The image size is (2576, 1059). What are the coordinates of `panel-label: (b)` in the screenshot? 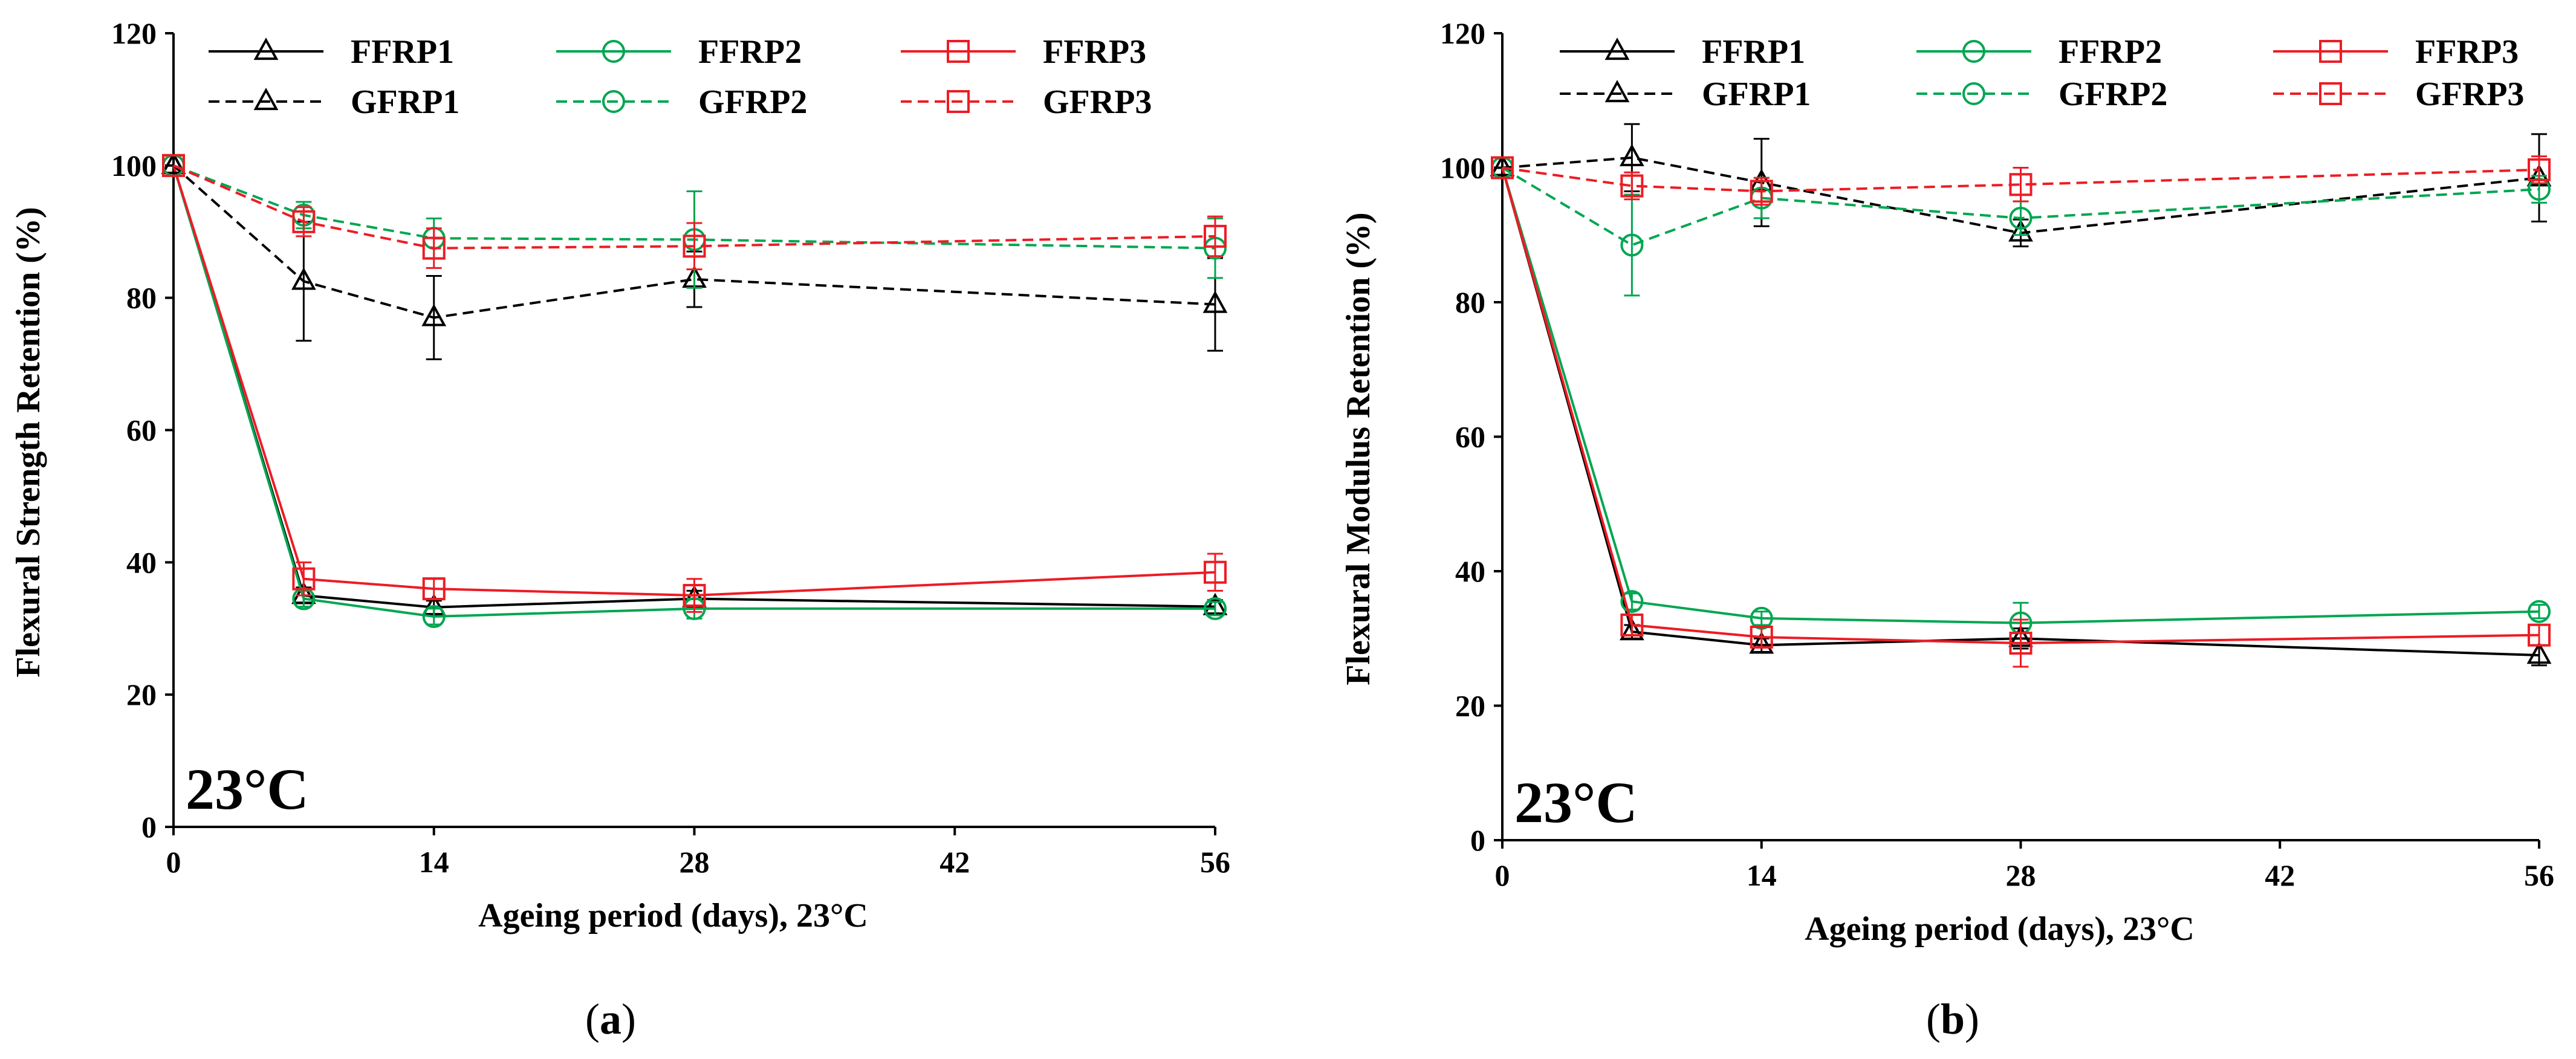 It's located at (1953, 1019).